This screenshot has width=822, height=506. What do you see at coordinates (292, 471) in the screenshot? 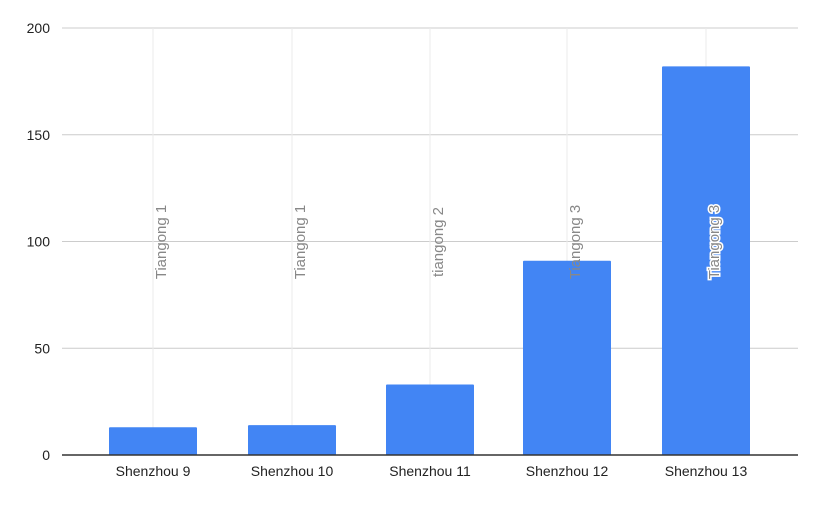
I see `x-tick-label: Shenzhou 10` at bounding box center [292, 471].